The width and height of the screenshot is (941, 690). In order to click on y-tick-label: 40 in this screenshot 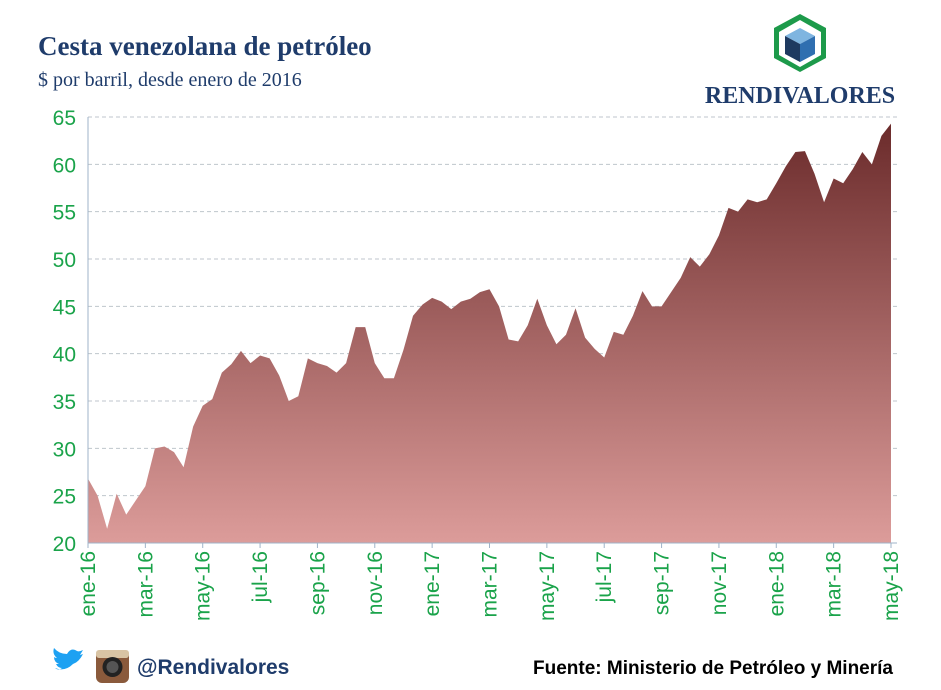, I will do `click(64, 355)`.